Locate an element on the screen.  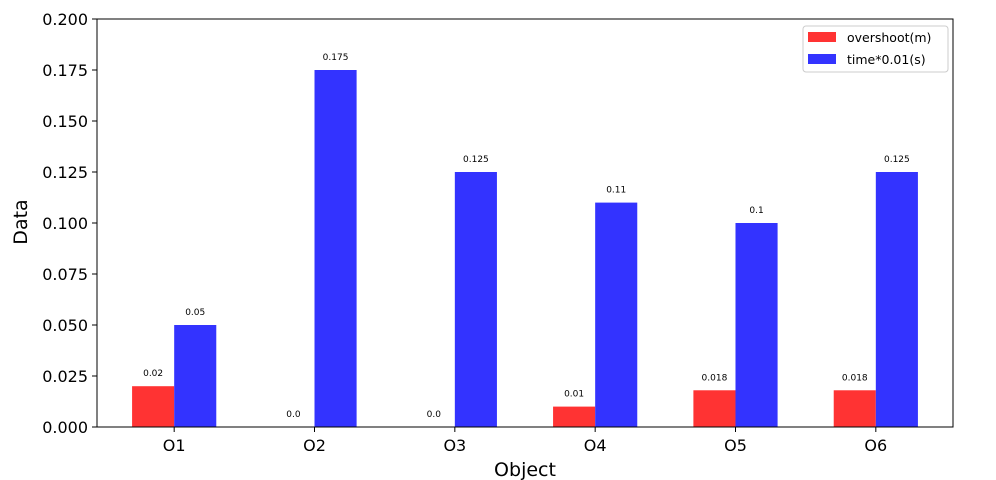
bar-time-o2 is located at coordinates (335, 248).